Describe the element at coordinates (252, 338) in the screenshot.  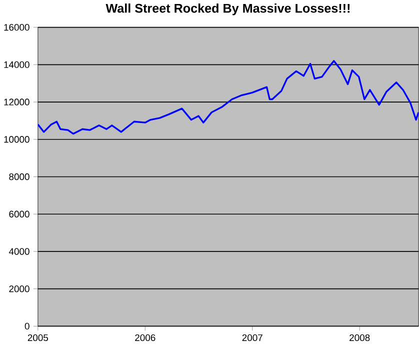
I see `x-tick-label: 2007` at that location.